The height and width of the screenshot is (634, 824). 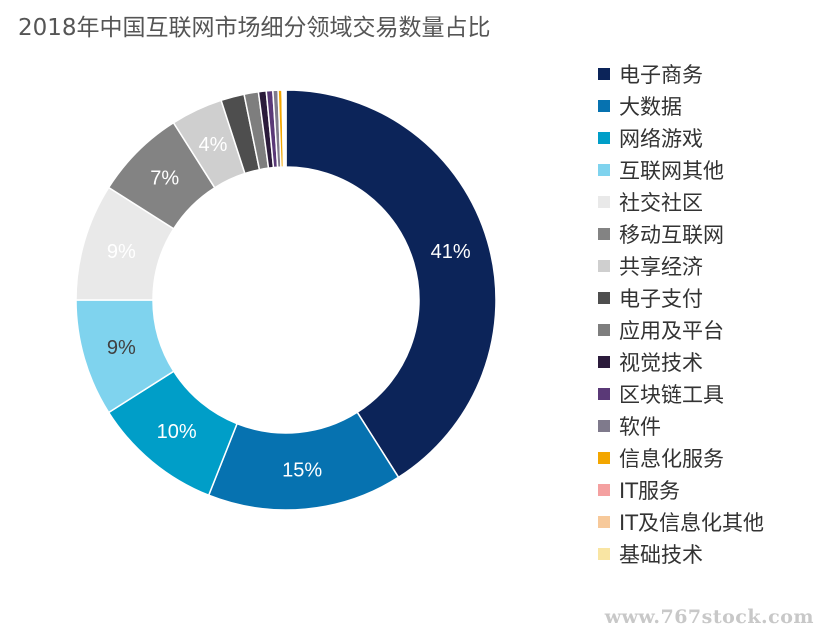 What do you see at coordinates (661, 555) in the screenshot?
I see `legend-label-15: 基础技术` at bounding box center [661, 555].